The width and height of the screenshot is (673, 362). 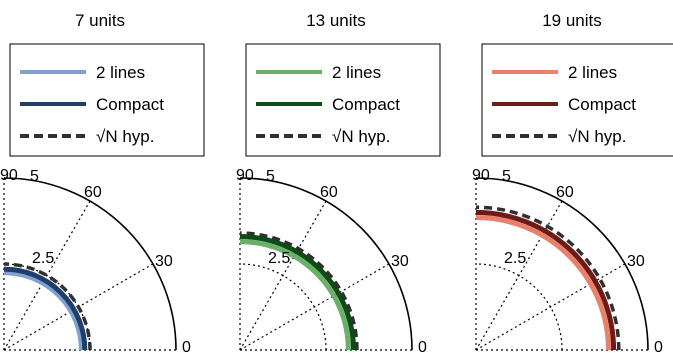 What do you see at coordinates (100, 20) in the screenshot?
I see `panel-title: 7 units` at bounding box center [100, 20].